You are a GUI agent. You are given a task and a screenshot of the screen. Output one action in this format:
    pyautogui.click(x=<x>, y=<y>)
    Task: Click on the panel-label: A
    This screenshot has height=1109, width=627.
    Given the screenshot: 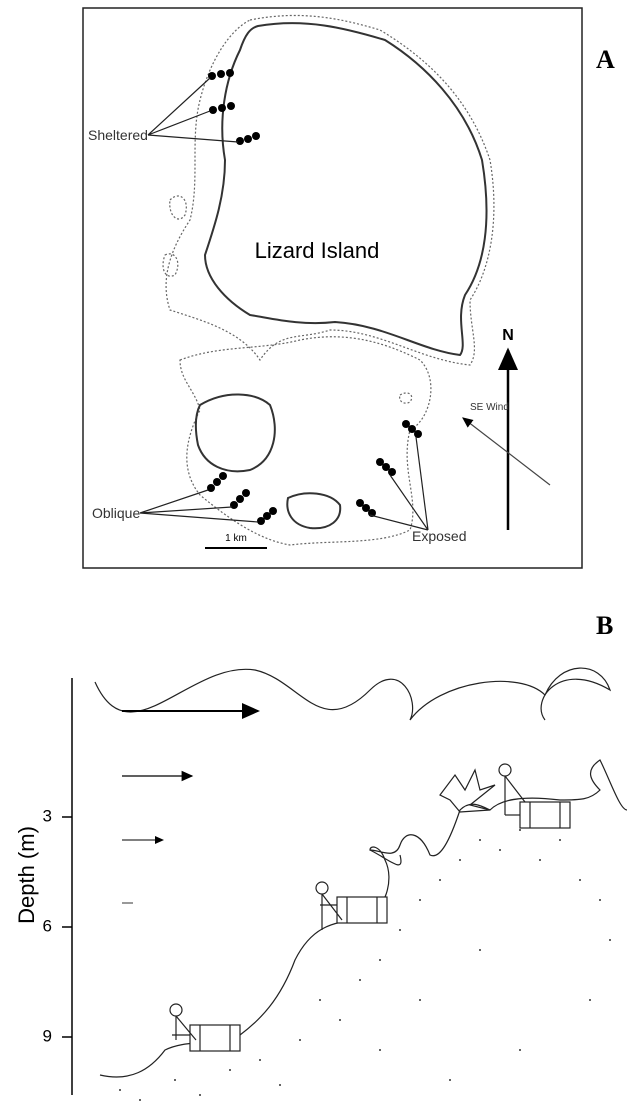 What is the action you would take?
    pyautogui.click(x=605, y=59)
    